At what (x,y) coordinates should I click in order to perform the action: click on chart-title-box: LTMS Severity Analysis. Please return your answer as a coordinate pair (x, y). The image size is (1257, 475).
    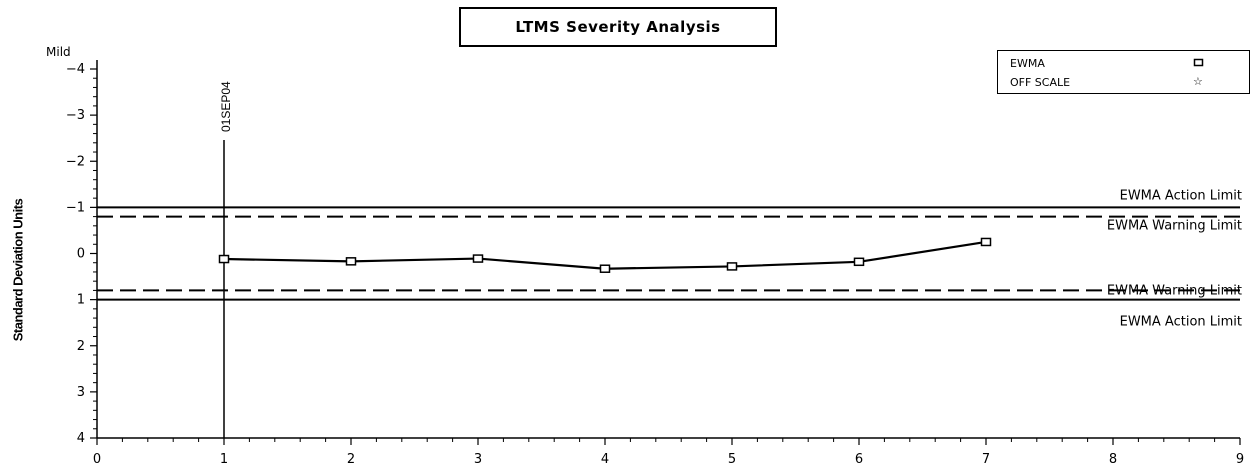
    Looking at the image, I should click on (618, 27).